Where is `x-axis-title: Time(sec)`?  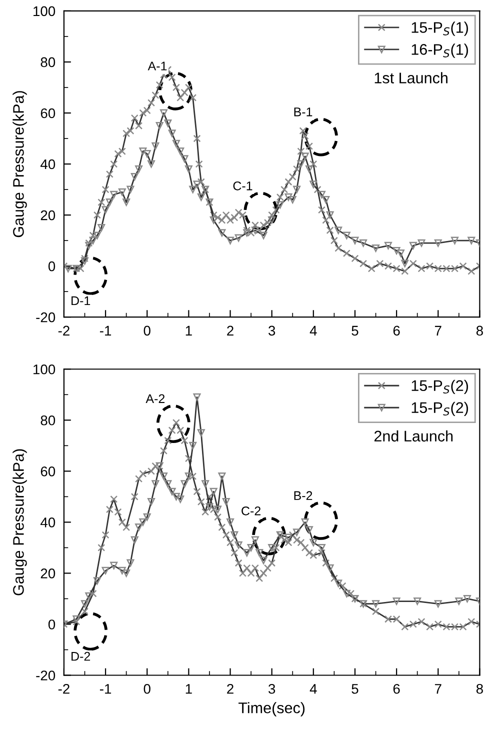 x-axis-title: Time(sec) is located at coordinates (271, 709).